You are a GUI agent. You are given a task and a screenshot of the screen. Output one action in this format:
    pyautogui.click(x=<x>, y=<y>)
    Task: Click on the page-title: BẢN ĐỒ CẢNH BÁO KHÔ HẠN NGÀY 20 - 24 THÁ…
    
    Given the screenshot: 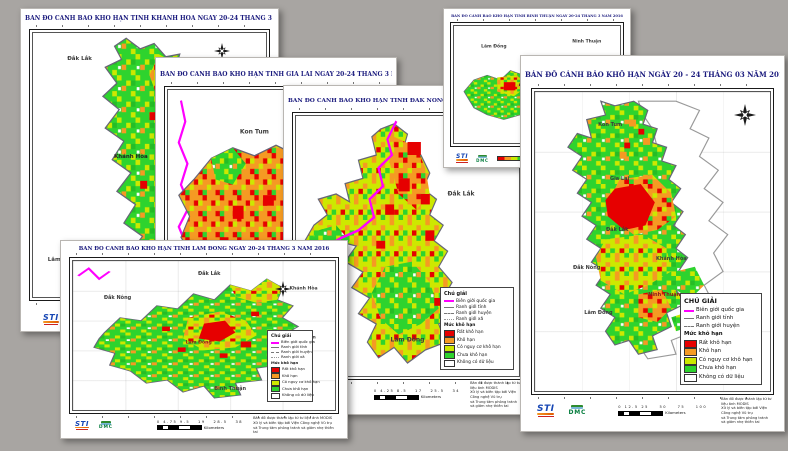 What is the action you would take?
    pyautogui.click(x=652, y=74)
    